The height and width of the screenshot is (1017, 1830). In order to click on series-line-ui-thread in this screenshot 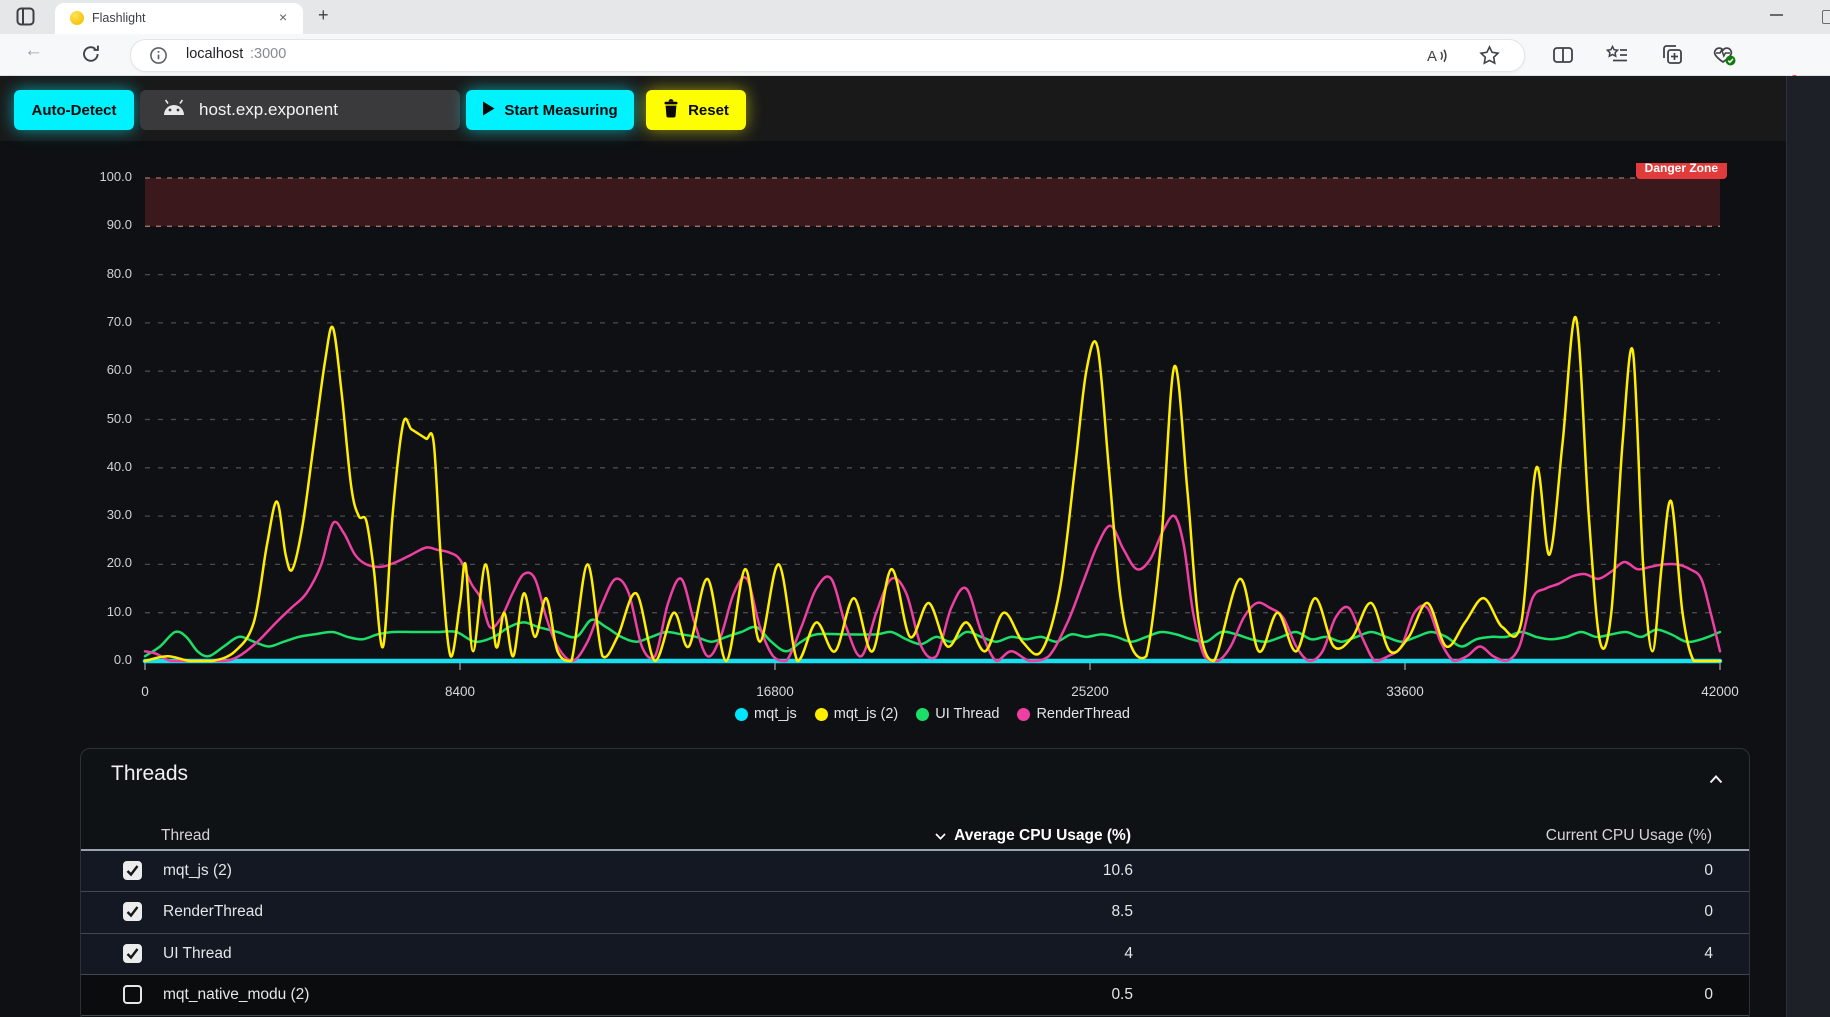, I will do `click(932, 638)`.